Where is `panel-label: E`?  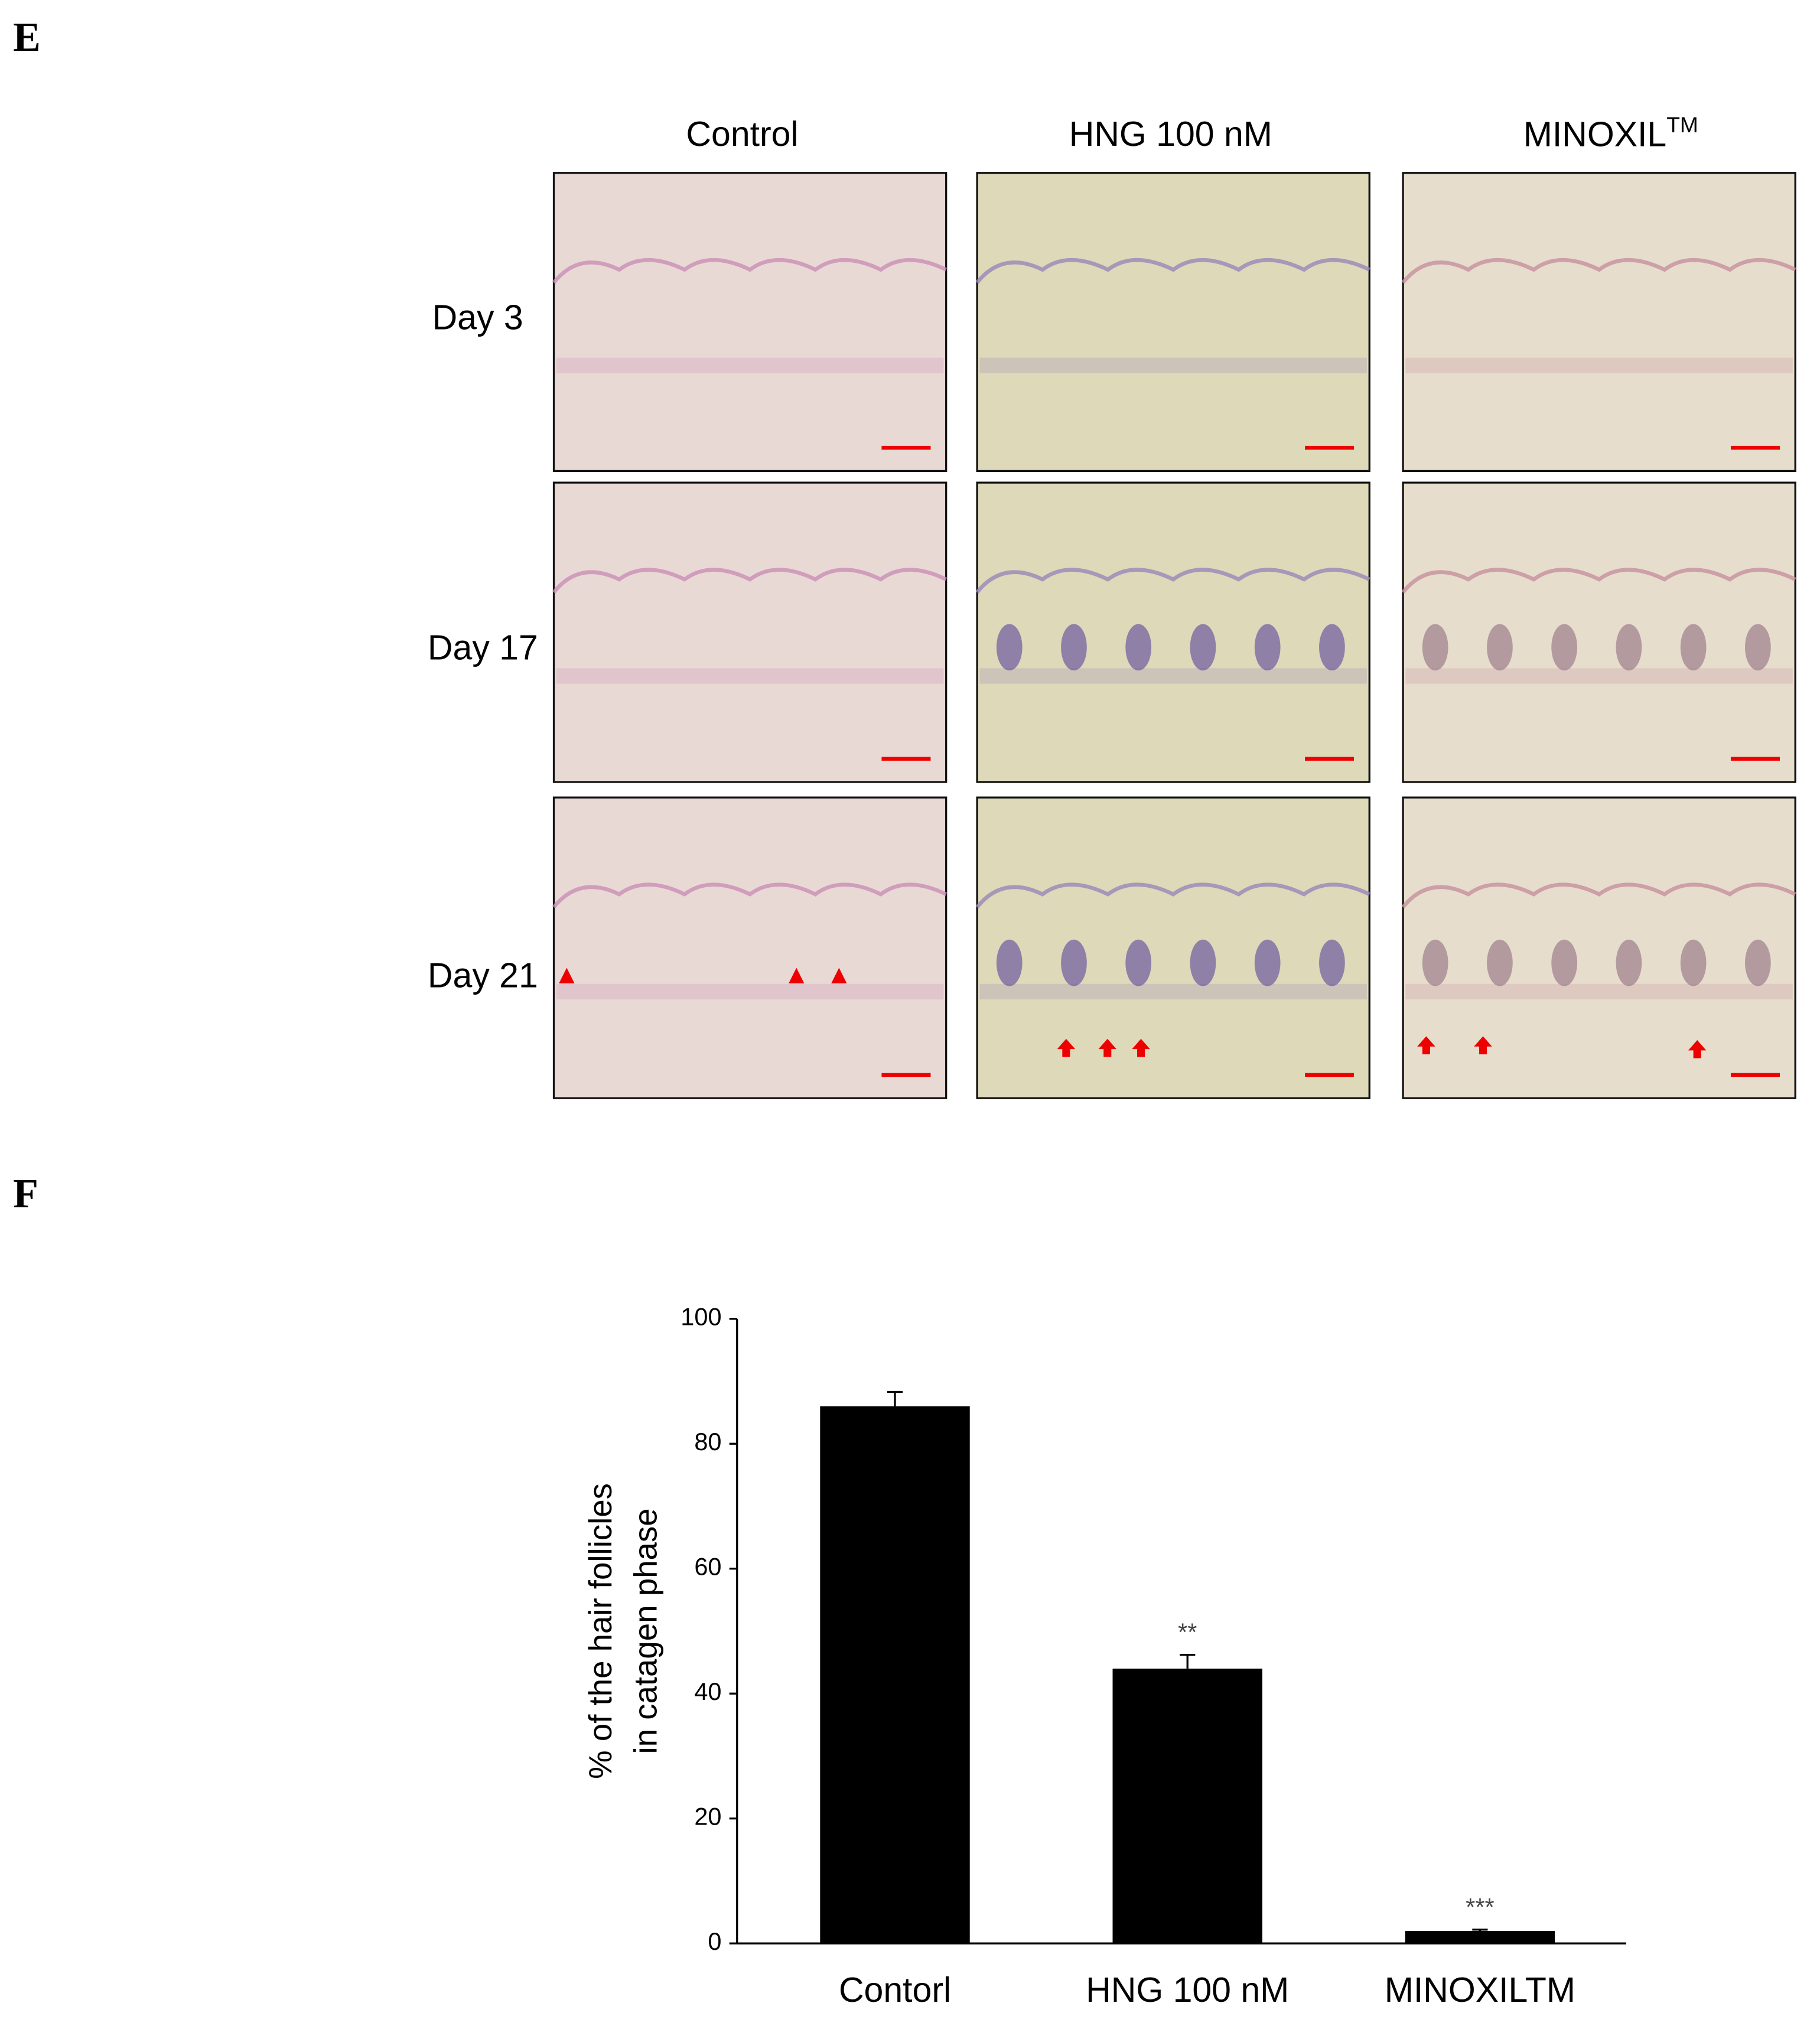 panel-label: E is located at coordinates (27, 37).